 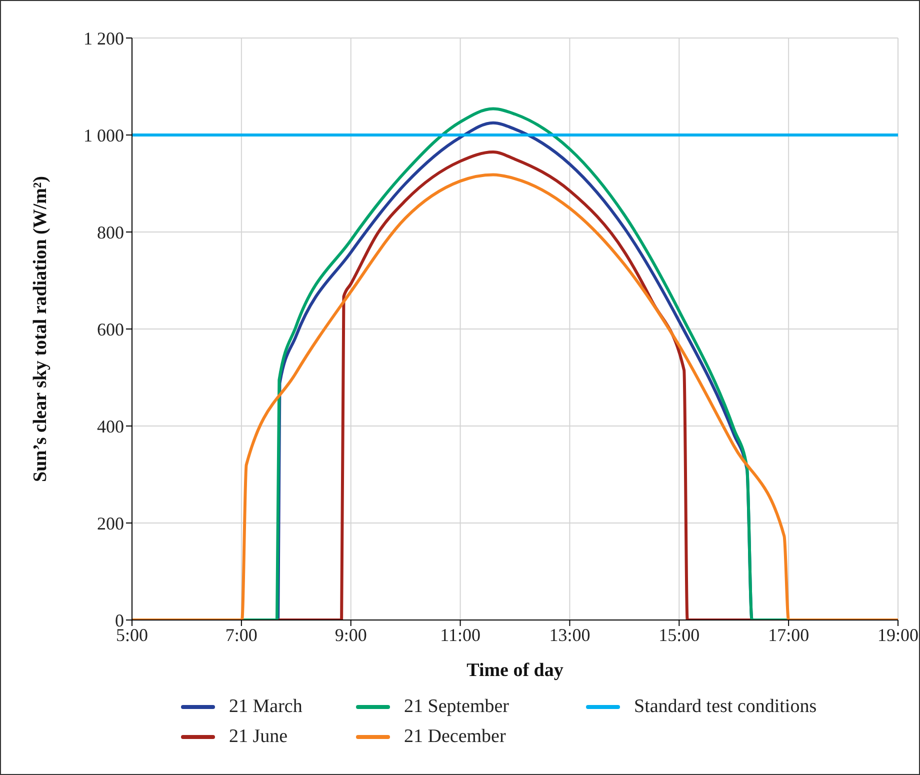 I want to click on x-axis-title: Time of day, so click(x=515, y=670).